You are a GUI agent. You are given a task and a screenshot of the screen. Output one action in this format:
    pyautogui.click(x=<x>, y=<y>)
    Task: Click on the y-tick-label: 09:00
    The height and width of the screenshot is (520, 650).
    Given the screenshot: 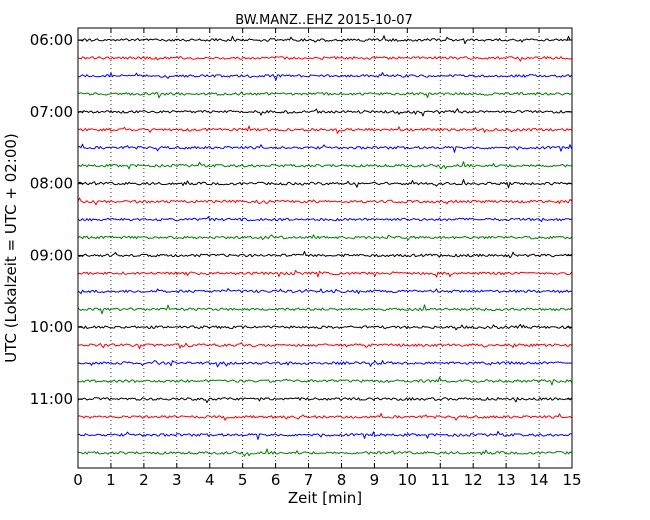 What is the action you would take?
    pyautogui.click(x=51, y=255)
    